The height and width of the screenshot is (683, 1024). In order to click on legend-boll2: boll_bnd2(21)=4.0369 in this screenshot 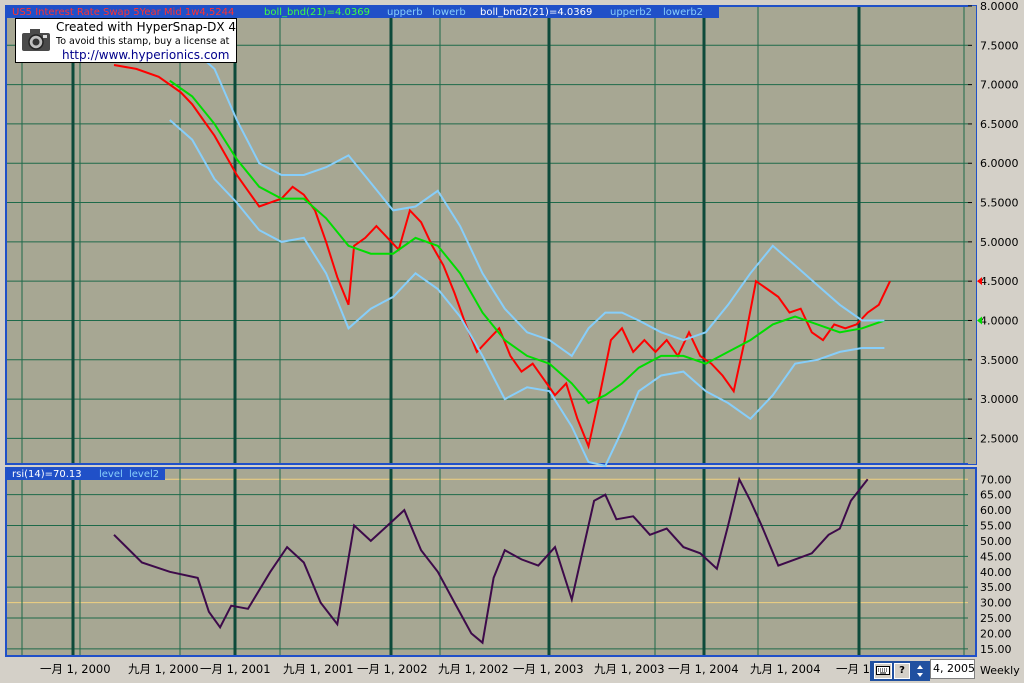, I will do `click(536, 12)`.